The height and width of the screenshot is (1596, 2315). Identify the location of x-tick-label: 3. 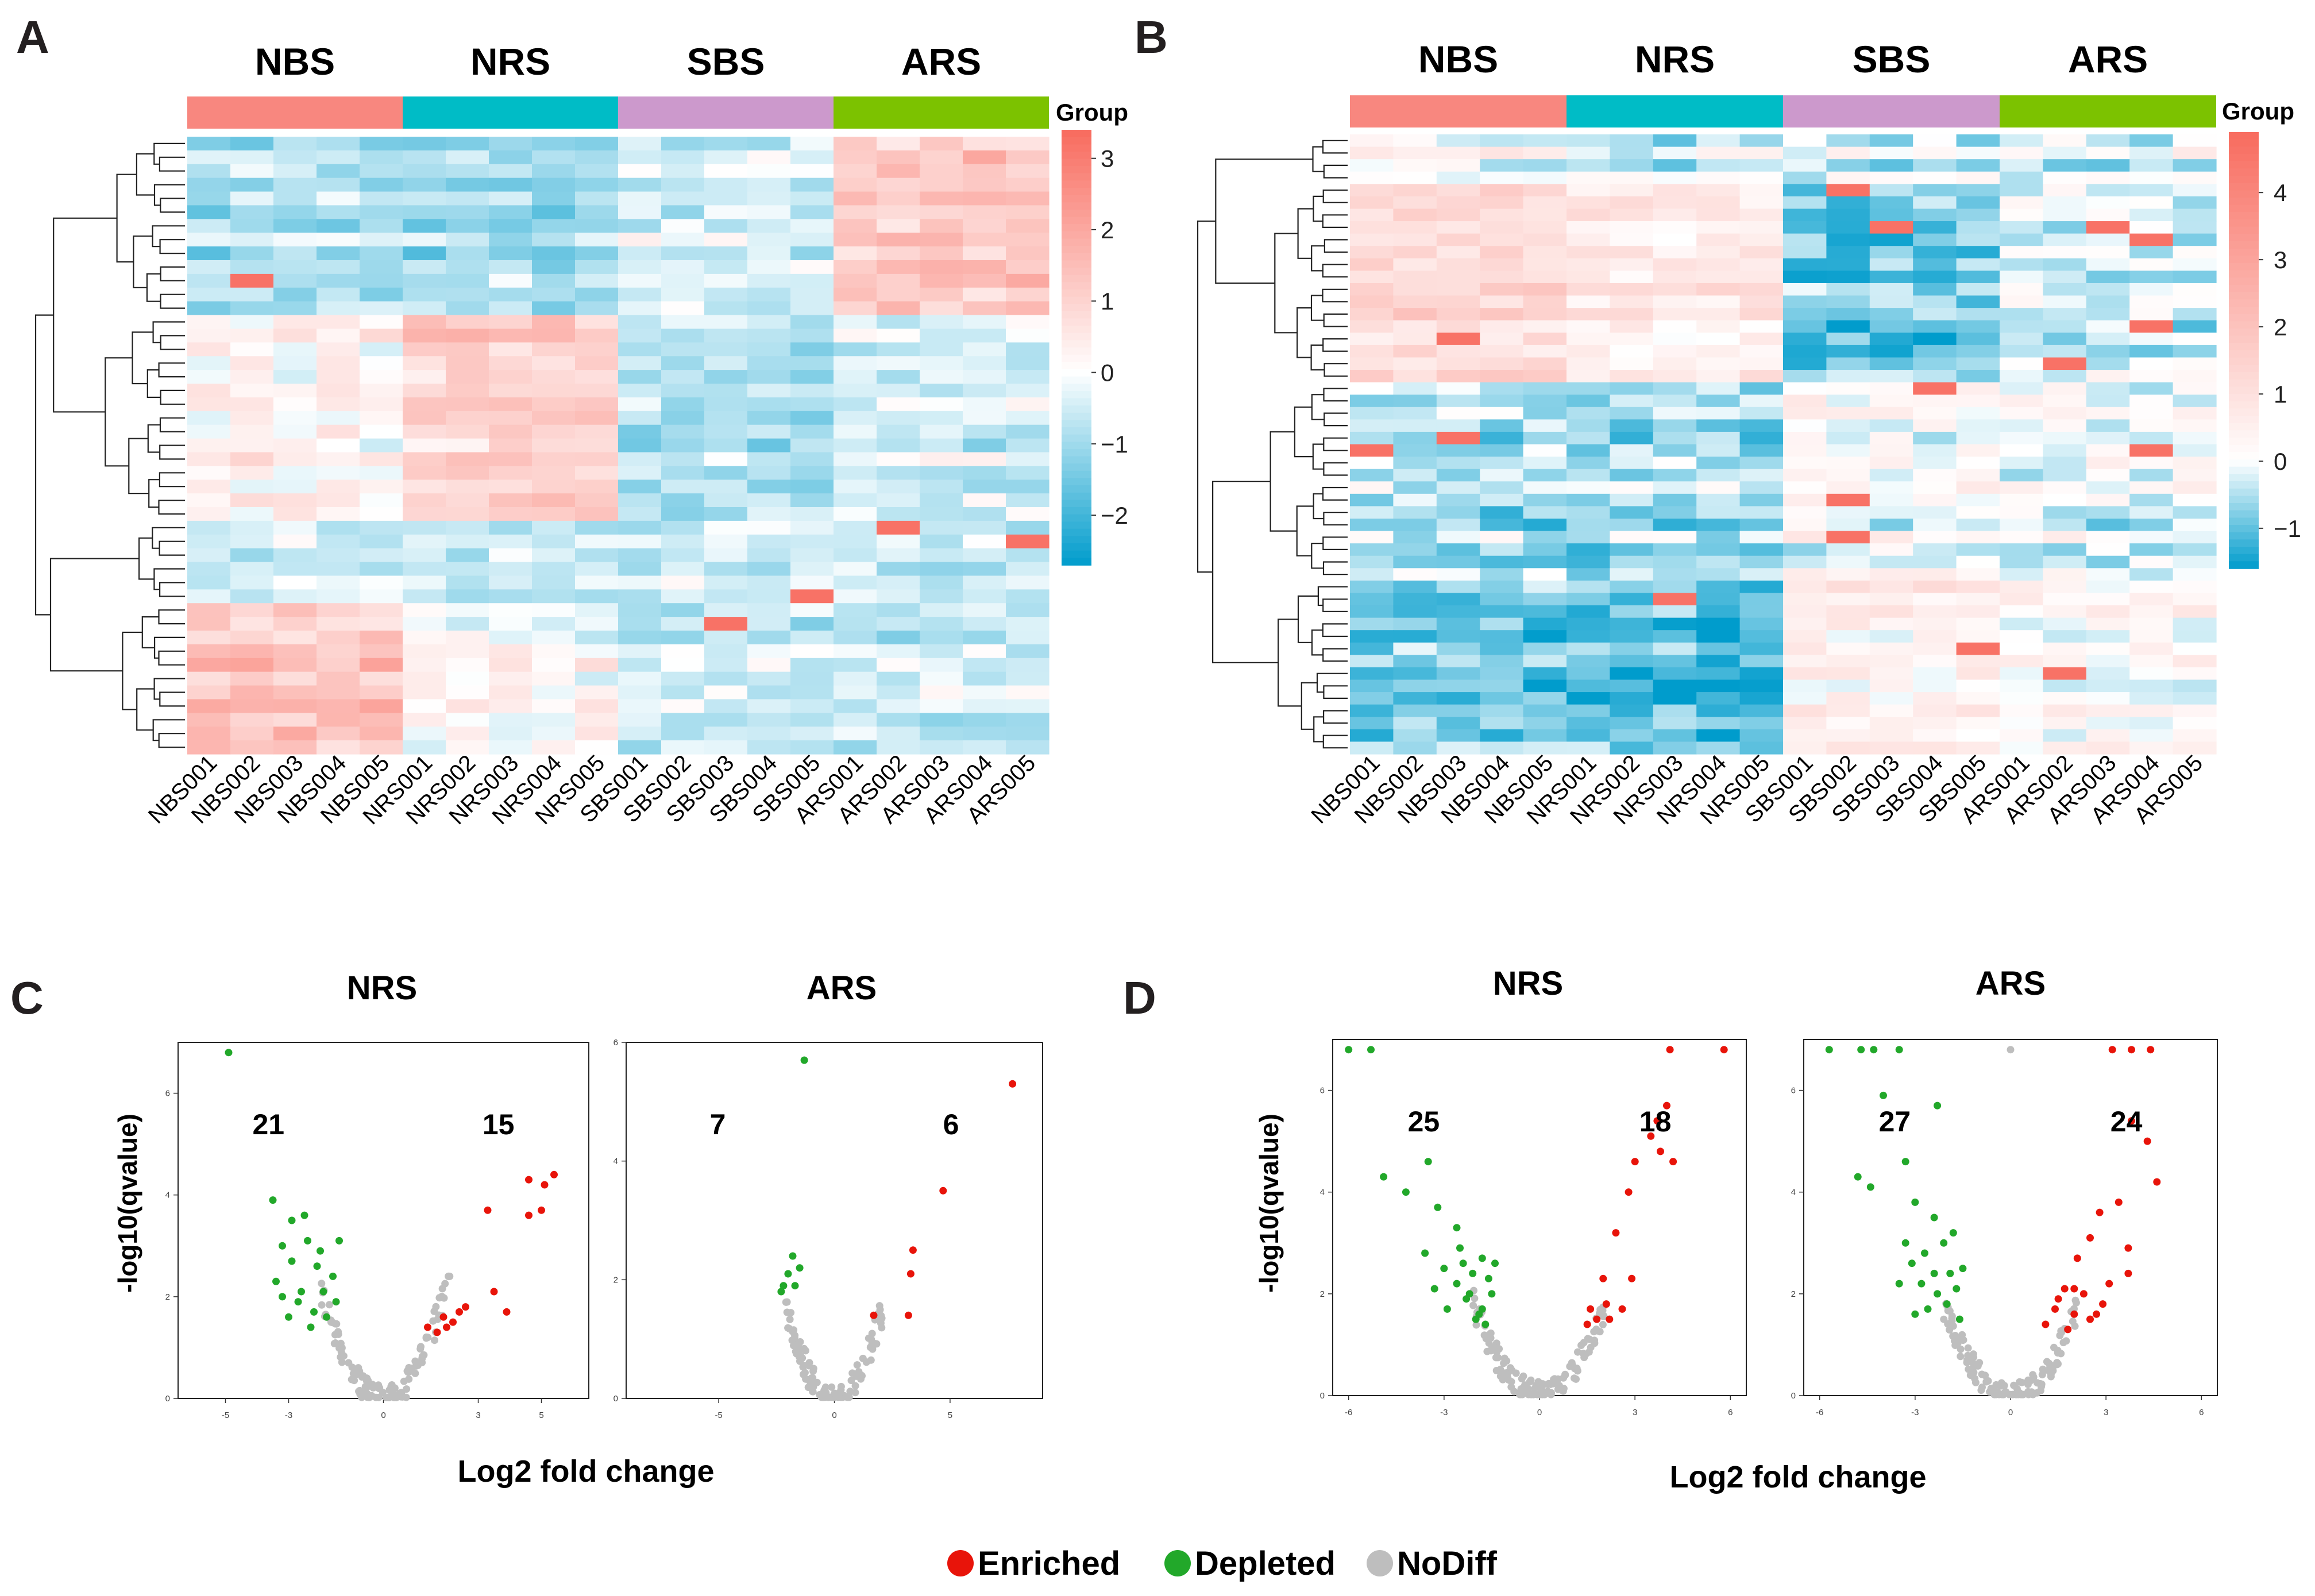
(478, 1415).